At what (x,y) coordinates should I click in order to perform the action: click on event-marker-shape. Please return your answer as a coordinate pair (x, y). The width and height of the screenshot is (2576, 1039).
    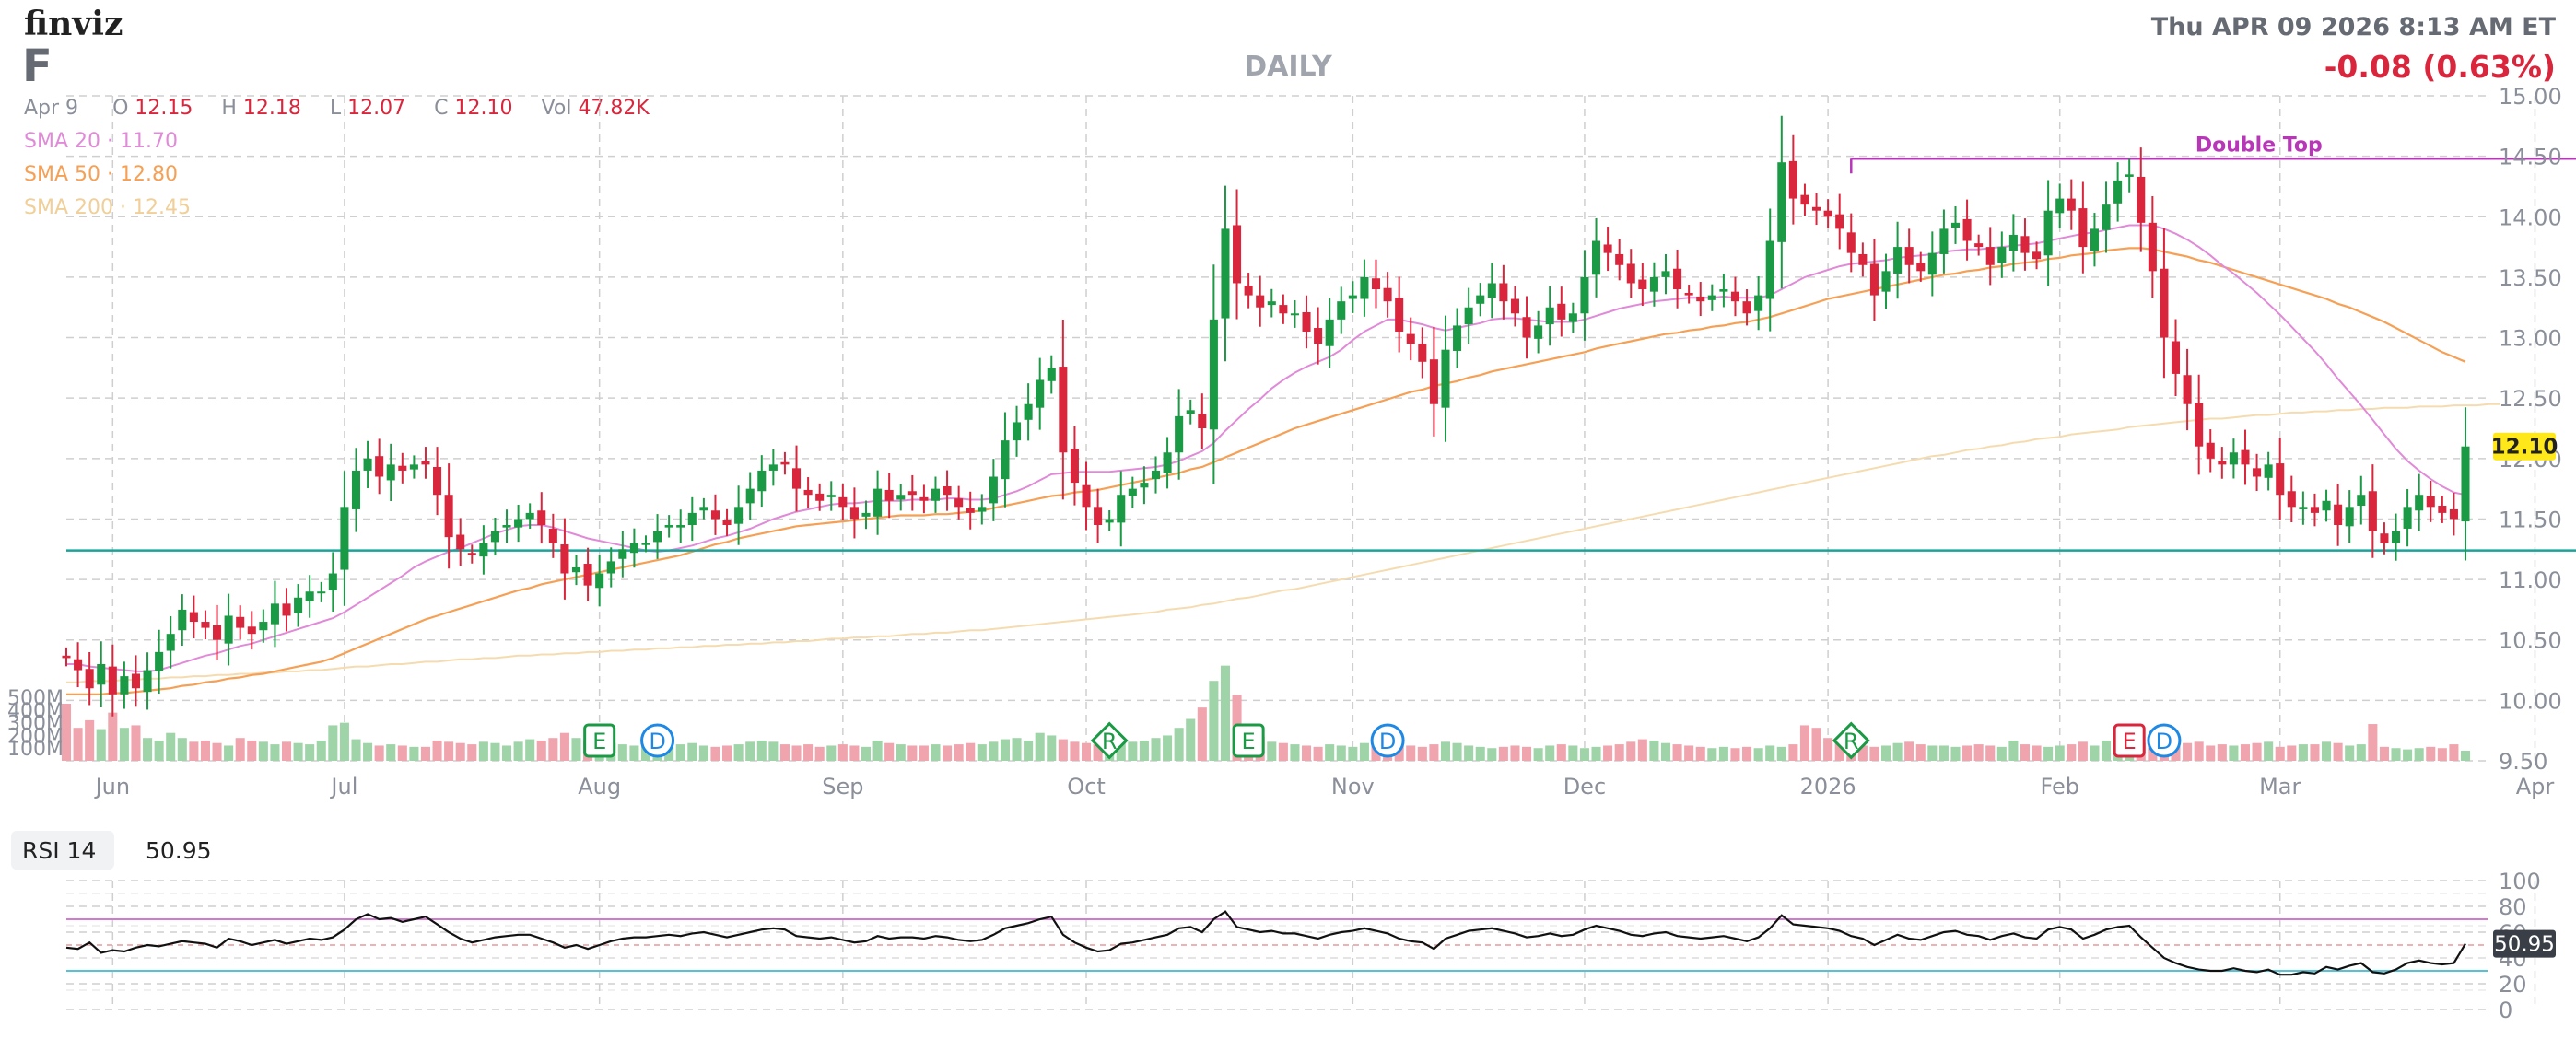
    Looking at the image, I should click on (2129, 740).